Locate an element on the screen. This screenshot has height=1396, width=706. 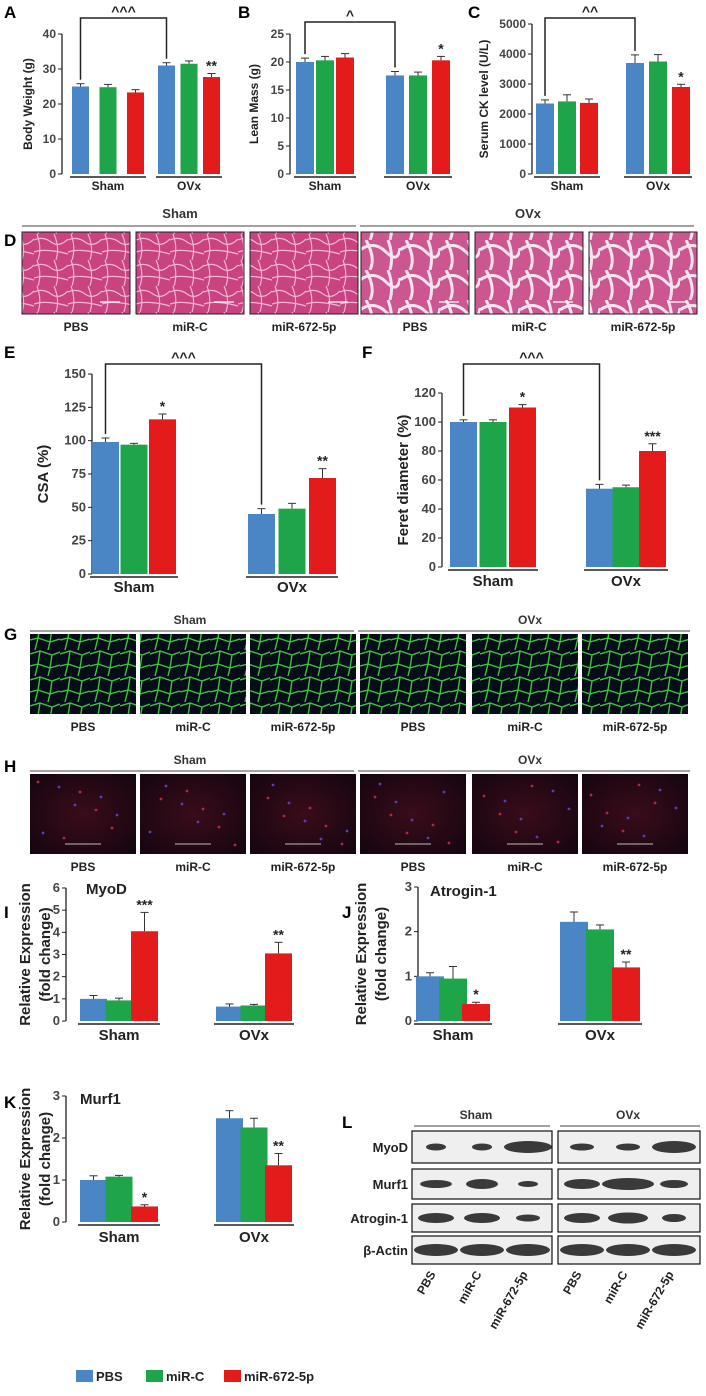
y-axis-label: Body Weight (g) is located at coordinates (28, 104).